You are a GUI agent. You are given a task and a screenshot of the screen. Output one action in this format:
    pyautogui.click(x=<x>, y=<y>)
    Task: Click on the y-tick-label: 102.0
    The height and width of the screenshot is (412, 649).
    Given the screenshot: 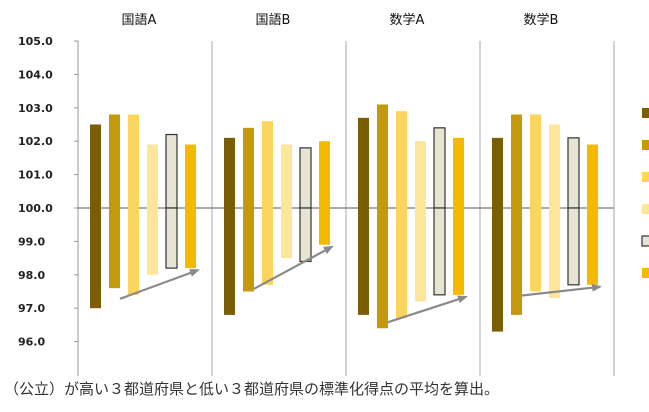 What is the action you would take?
    pyautogui.click(x=35, y=141)
    